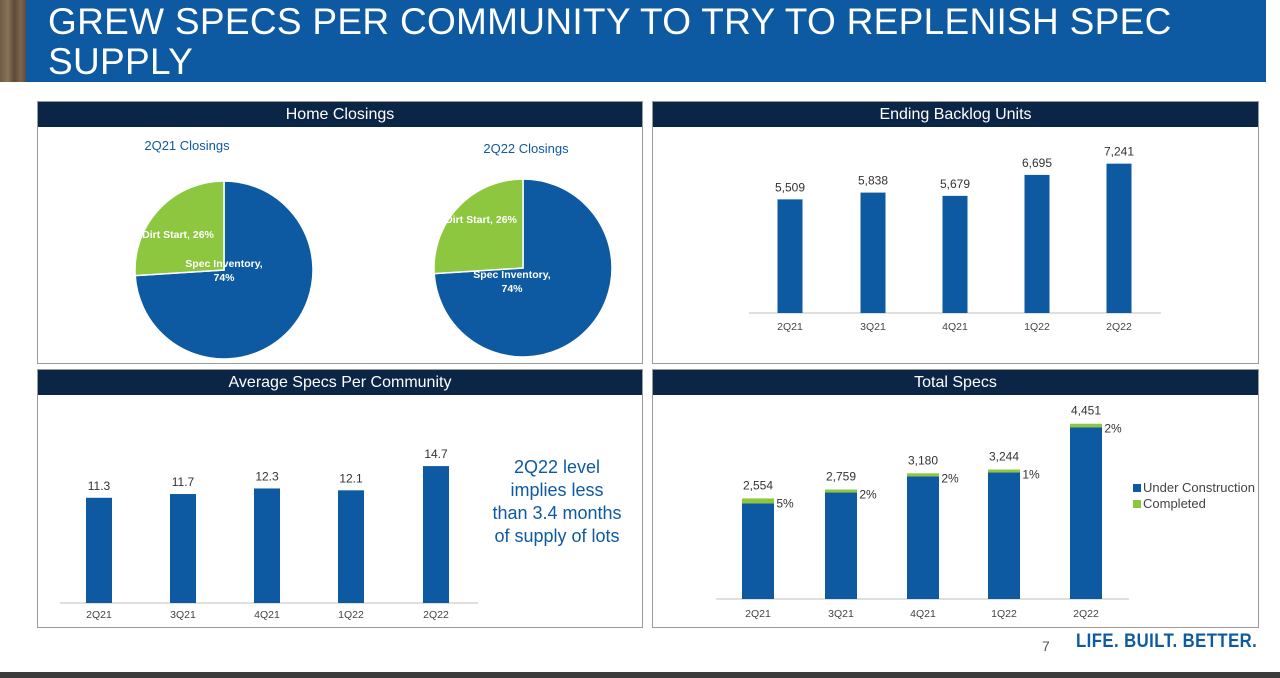  Describe the element at coordinates (841, 477) in the screenshot. I see `total-label: 2,759` at that location.